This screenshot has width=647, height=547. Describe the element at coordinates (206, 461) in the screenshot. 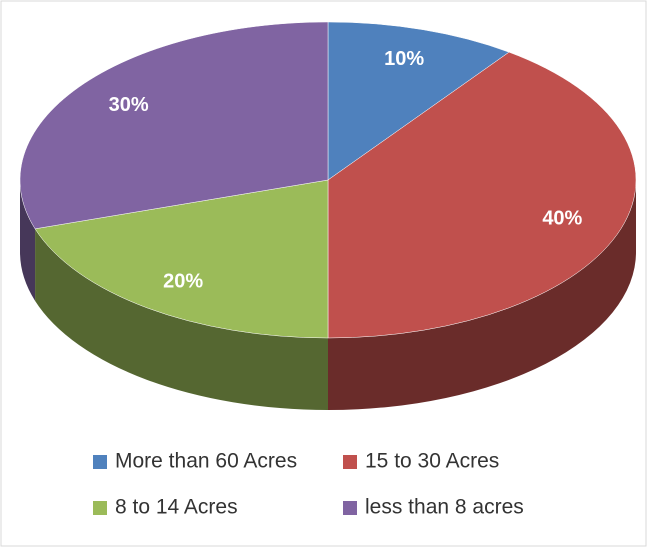

I see `legend-label: More than 60 Acres` at that location.